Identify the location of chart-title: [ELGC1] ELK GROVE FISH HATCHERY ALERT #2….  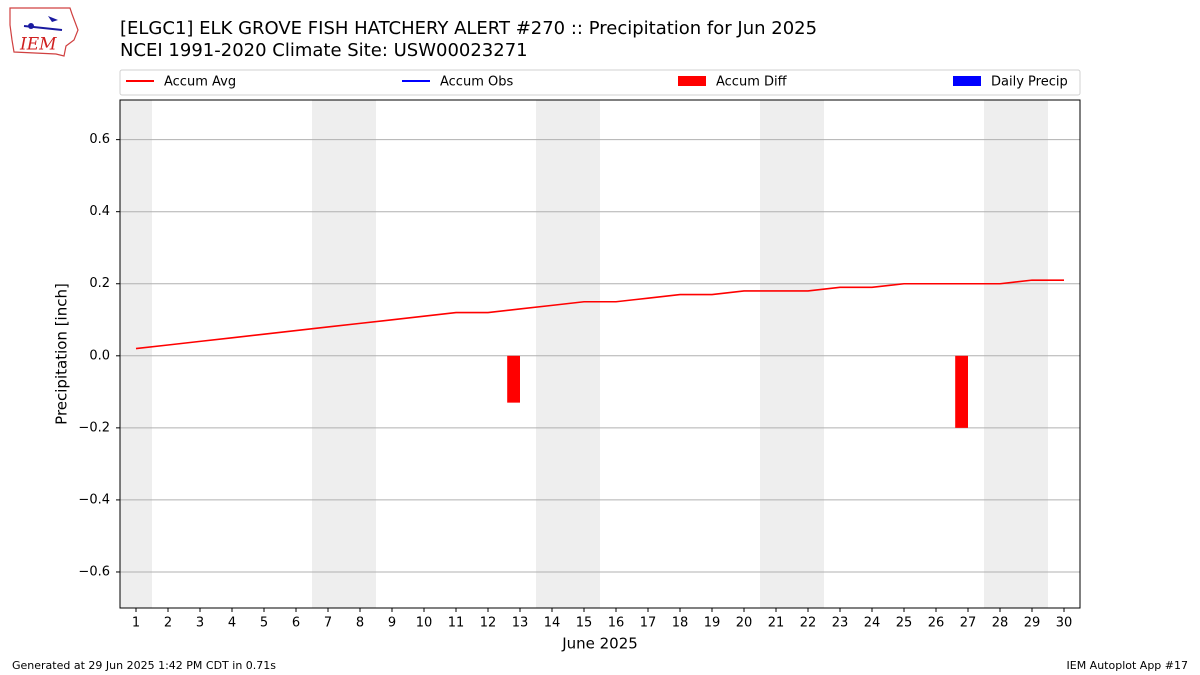
(468, 28).